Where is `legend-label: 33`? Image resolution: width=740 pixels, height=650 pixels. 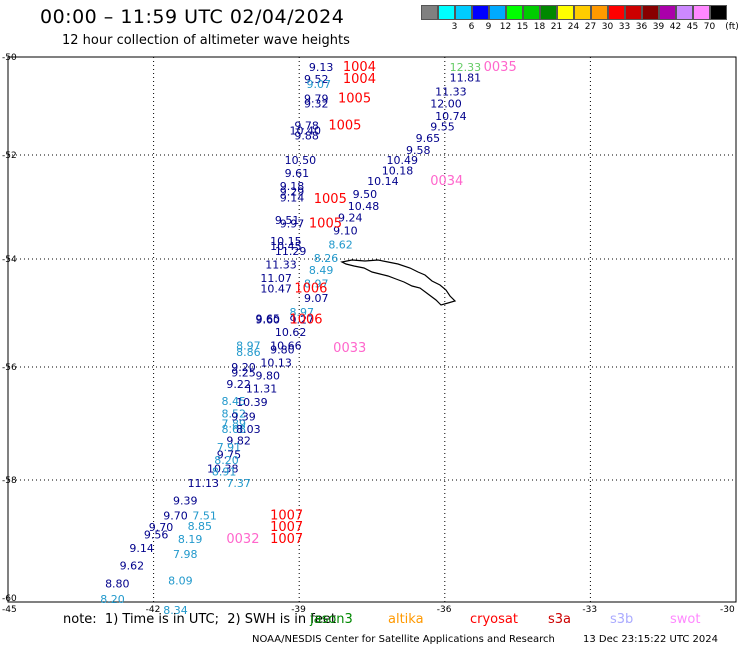
legend-label: 33 is located at coordinates (624, 27).